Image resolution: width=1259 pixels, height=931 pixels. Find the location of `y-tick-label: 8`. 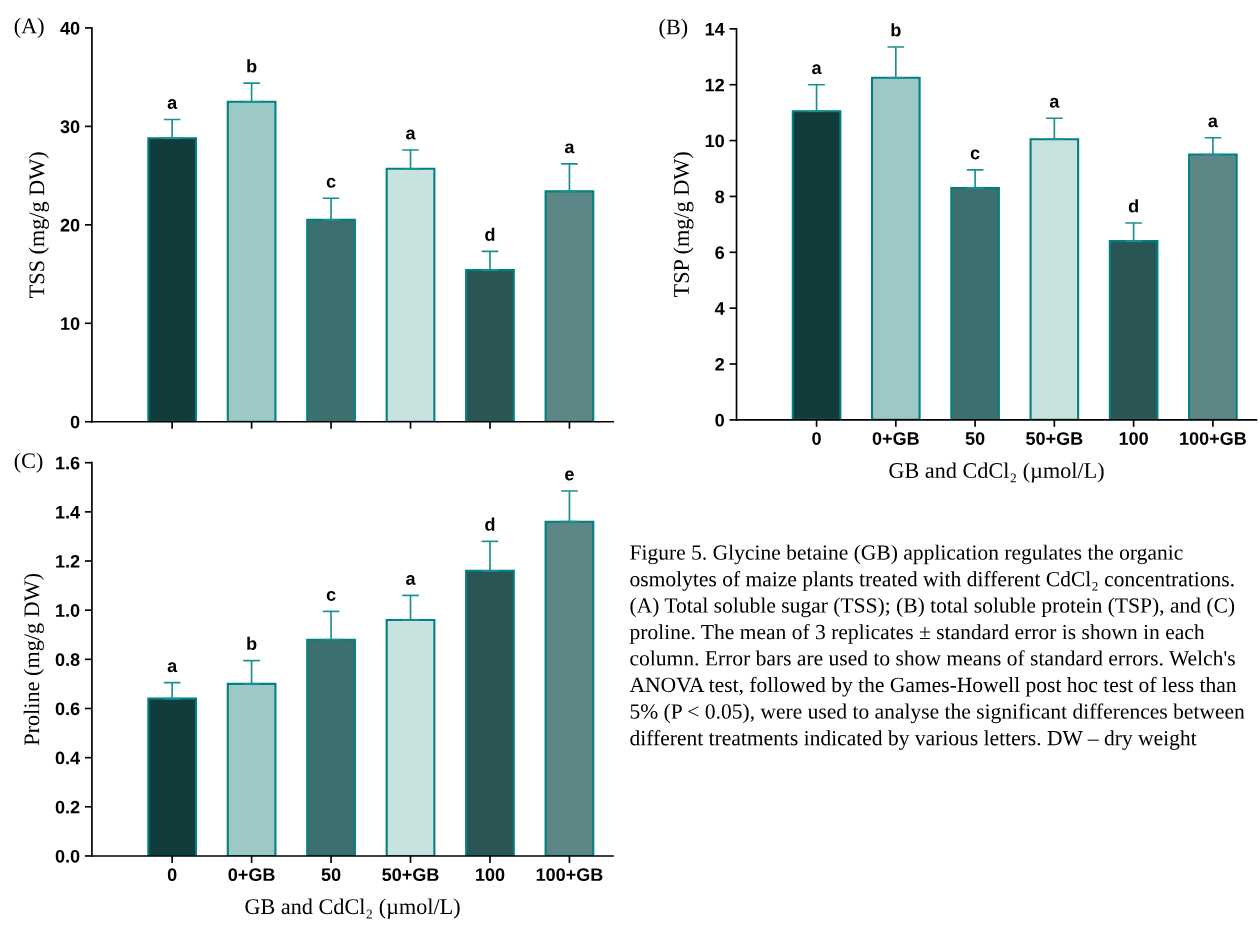

y-tick-label: 8 is located at coordinates (720, 197).